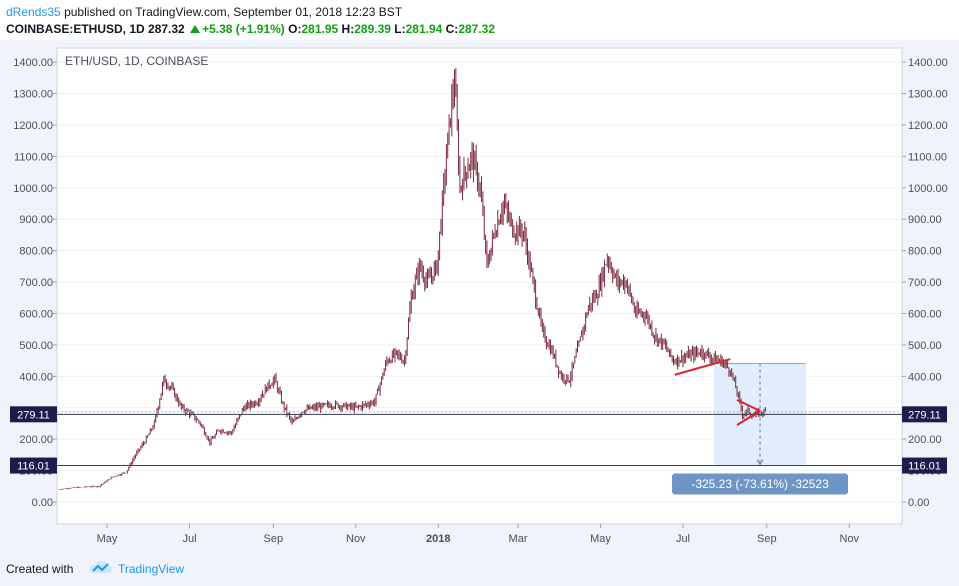 Image resolution: width=959 pixels, height=586 pixels. Describe the element at coordinates (438, 539) in the screenshot. I see `x-tick-label: 2018` at that location.